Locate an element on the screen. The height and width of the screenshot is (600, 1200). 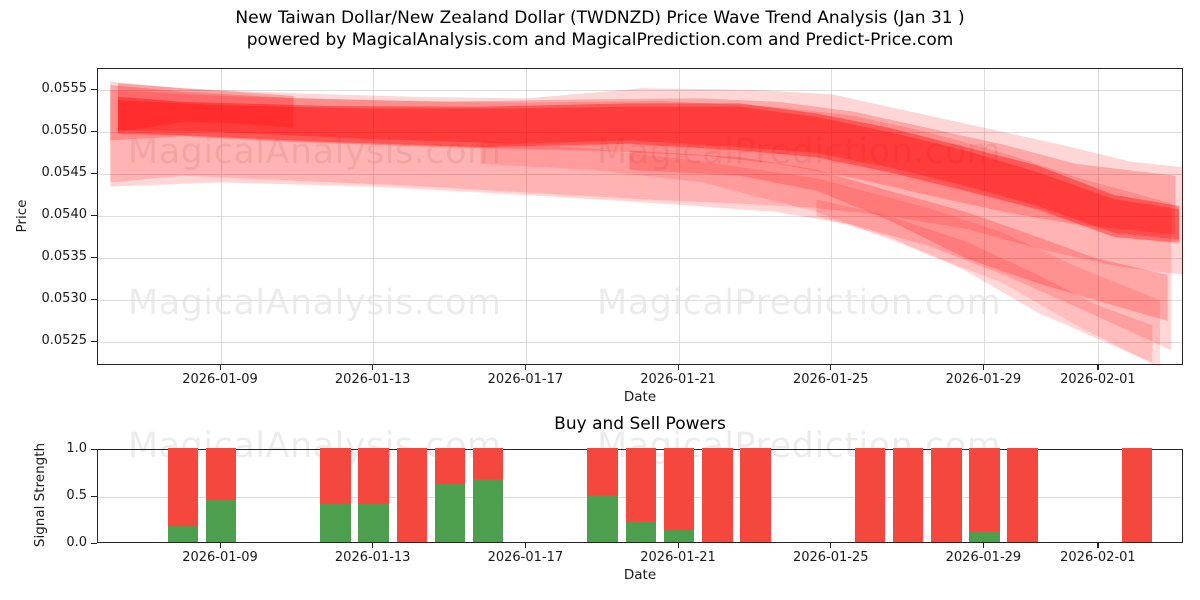
power-x-tick-label: 2026-01-29 is located at coordinates (983, 557).